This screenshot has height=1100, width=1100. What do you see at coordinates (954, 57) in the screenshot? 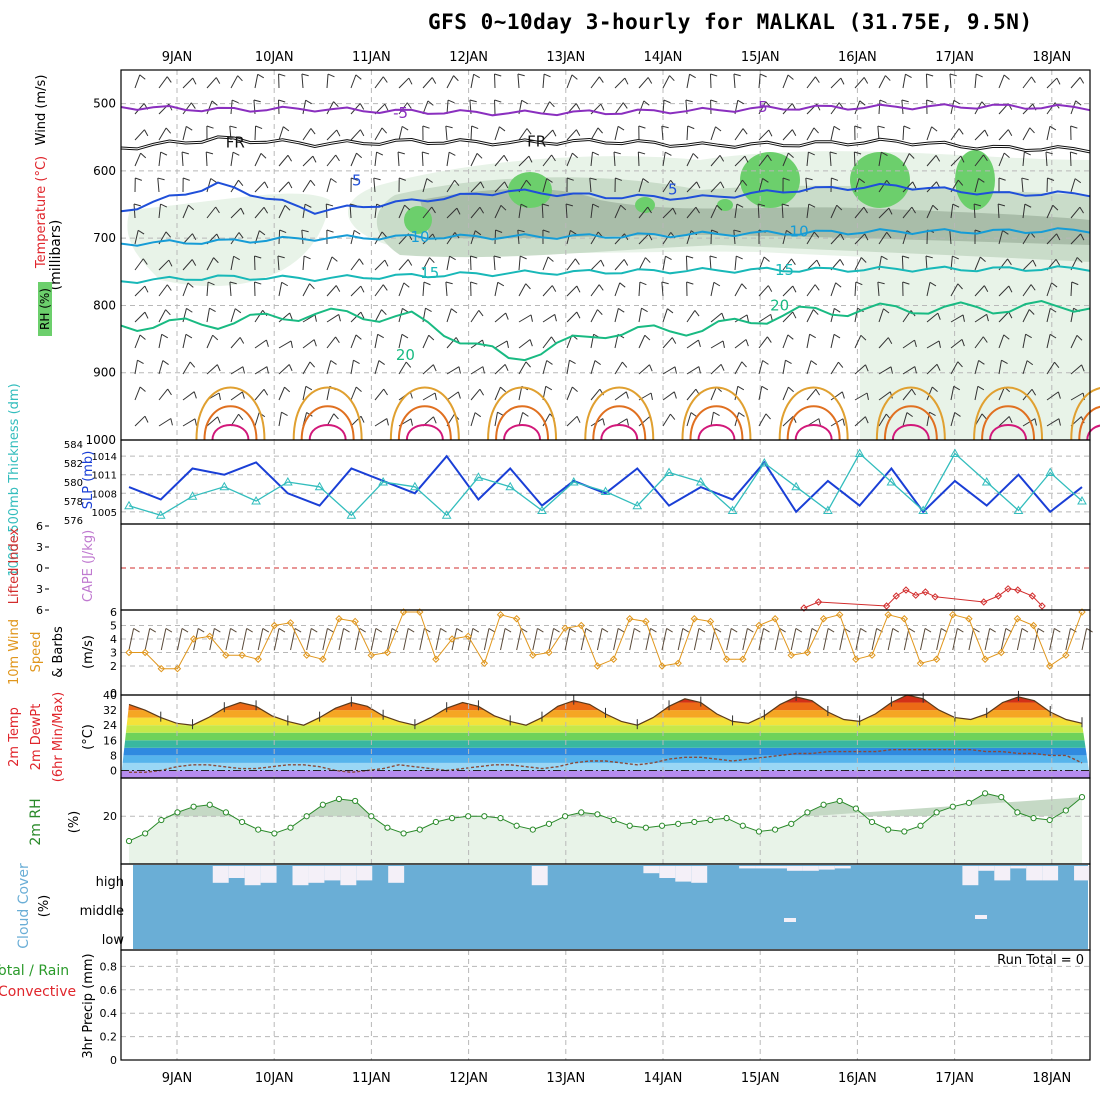
I see `x-date-label-top: 17JAN` at bounding box center [954, 57].